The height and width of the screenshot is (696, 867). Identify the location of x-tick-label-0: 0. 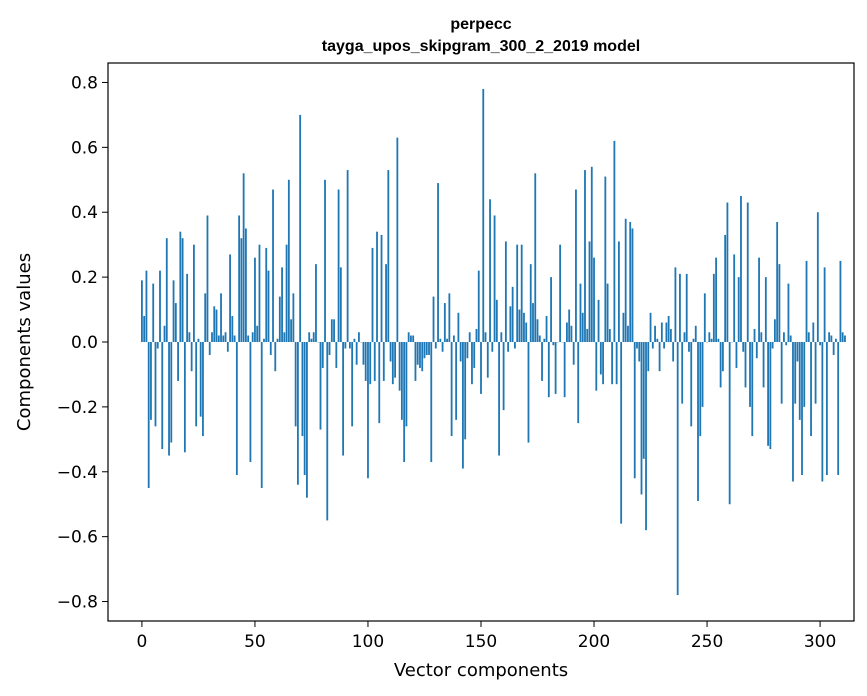
(141, 642).